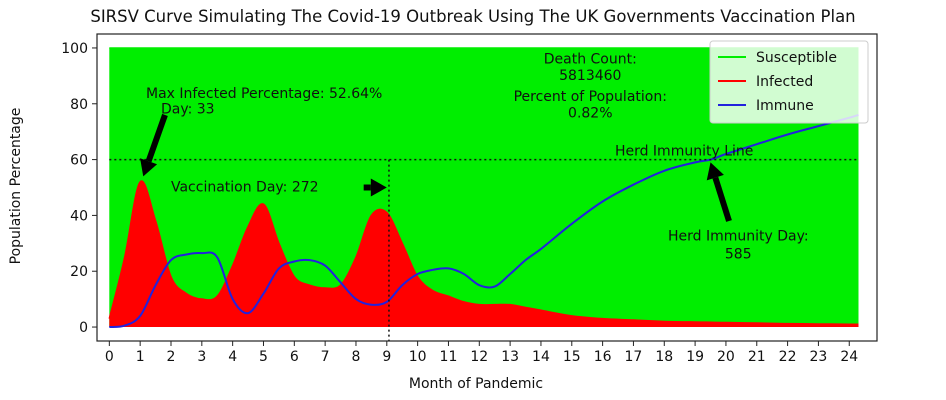 The width and height of the screenshot is (946, 400). I want to click on legend-label-immune: Immune, so click(785, 106).